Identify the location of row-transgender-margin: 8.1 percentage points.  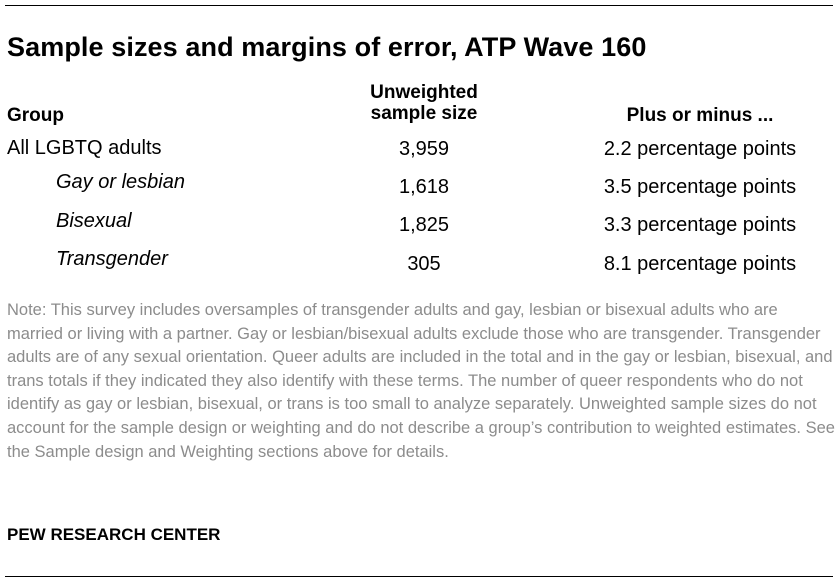
(700, 264).